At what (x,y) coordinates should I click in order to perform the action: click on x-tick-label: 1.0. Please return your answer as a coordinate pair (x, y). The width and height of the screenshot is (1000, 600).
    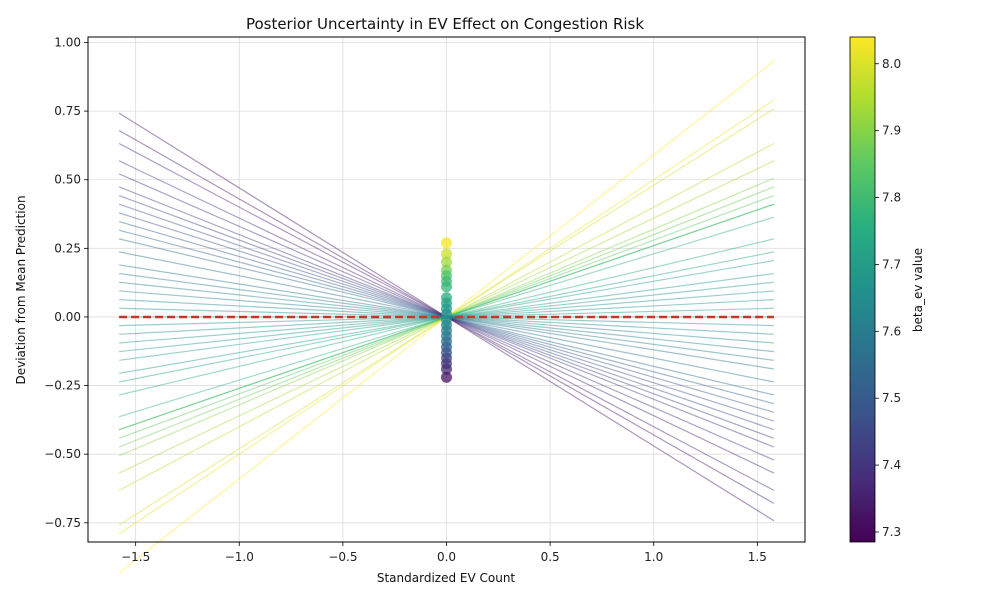
    Looking at the image, I should click on (653, 557).